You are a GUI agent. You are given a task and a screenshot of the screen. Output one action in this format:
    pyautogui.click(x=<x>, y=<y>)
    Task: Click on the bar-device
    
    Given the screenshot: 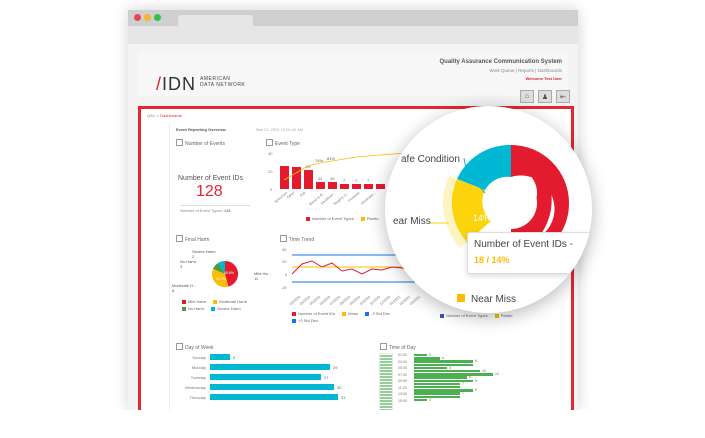 What is the action you would take?
    pyautogui.click(x=380, y=186)
    